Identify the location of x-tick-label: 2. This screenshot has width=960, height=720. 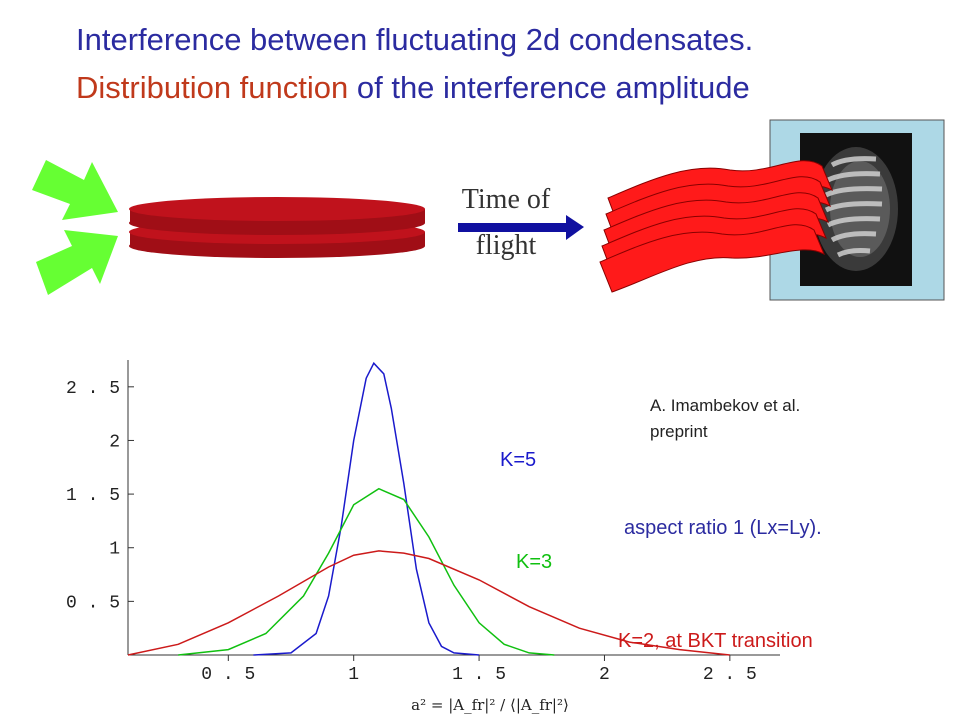
(604, 675).